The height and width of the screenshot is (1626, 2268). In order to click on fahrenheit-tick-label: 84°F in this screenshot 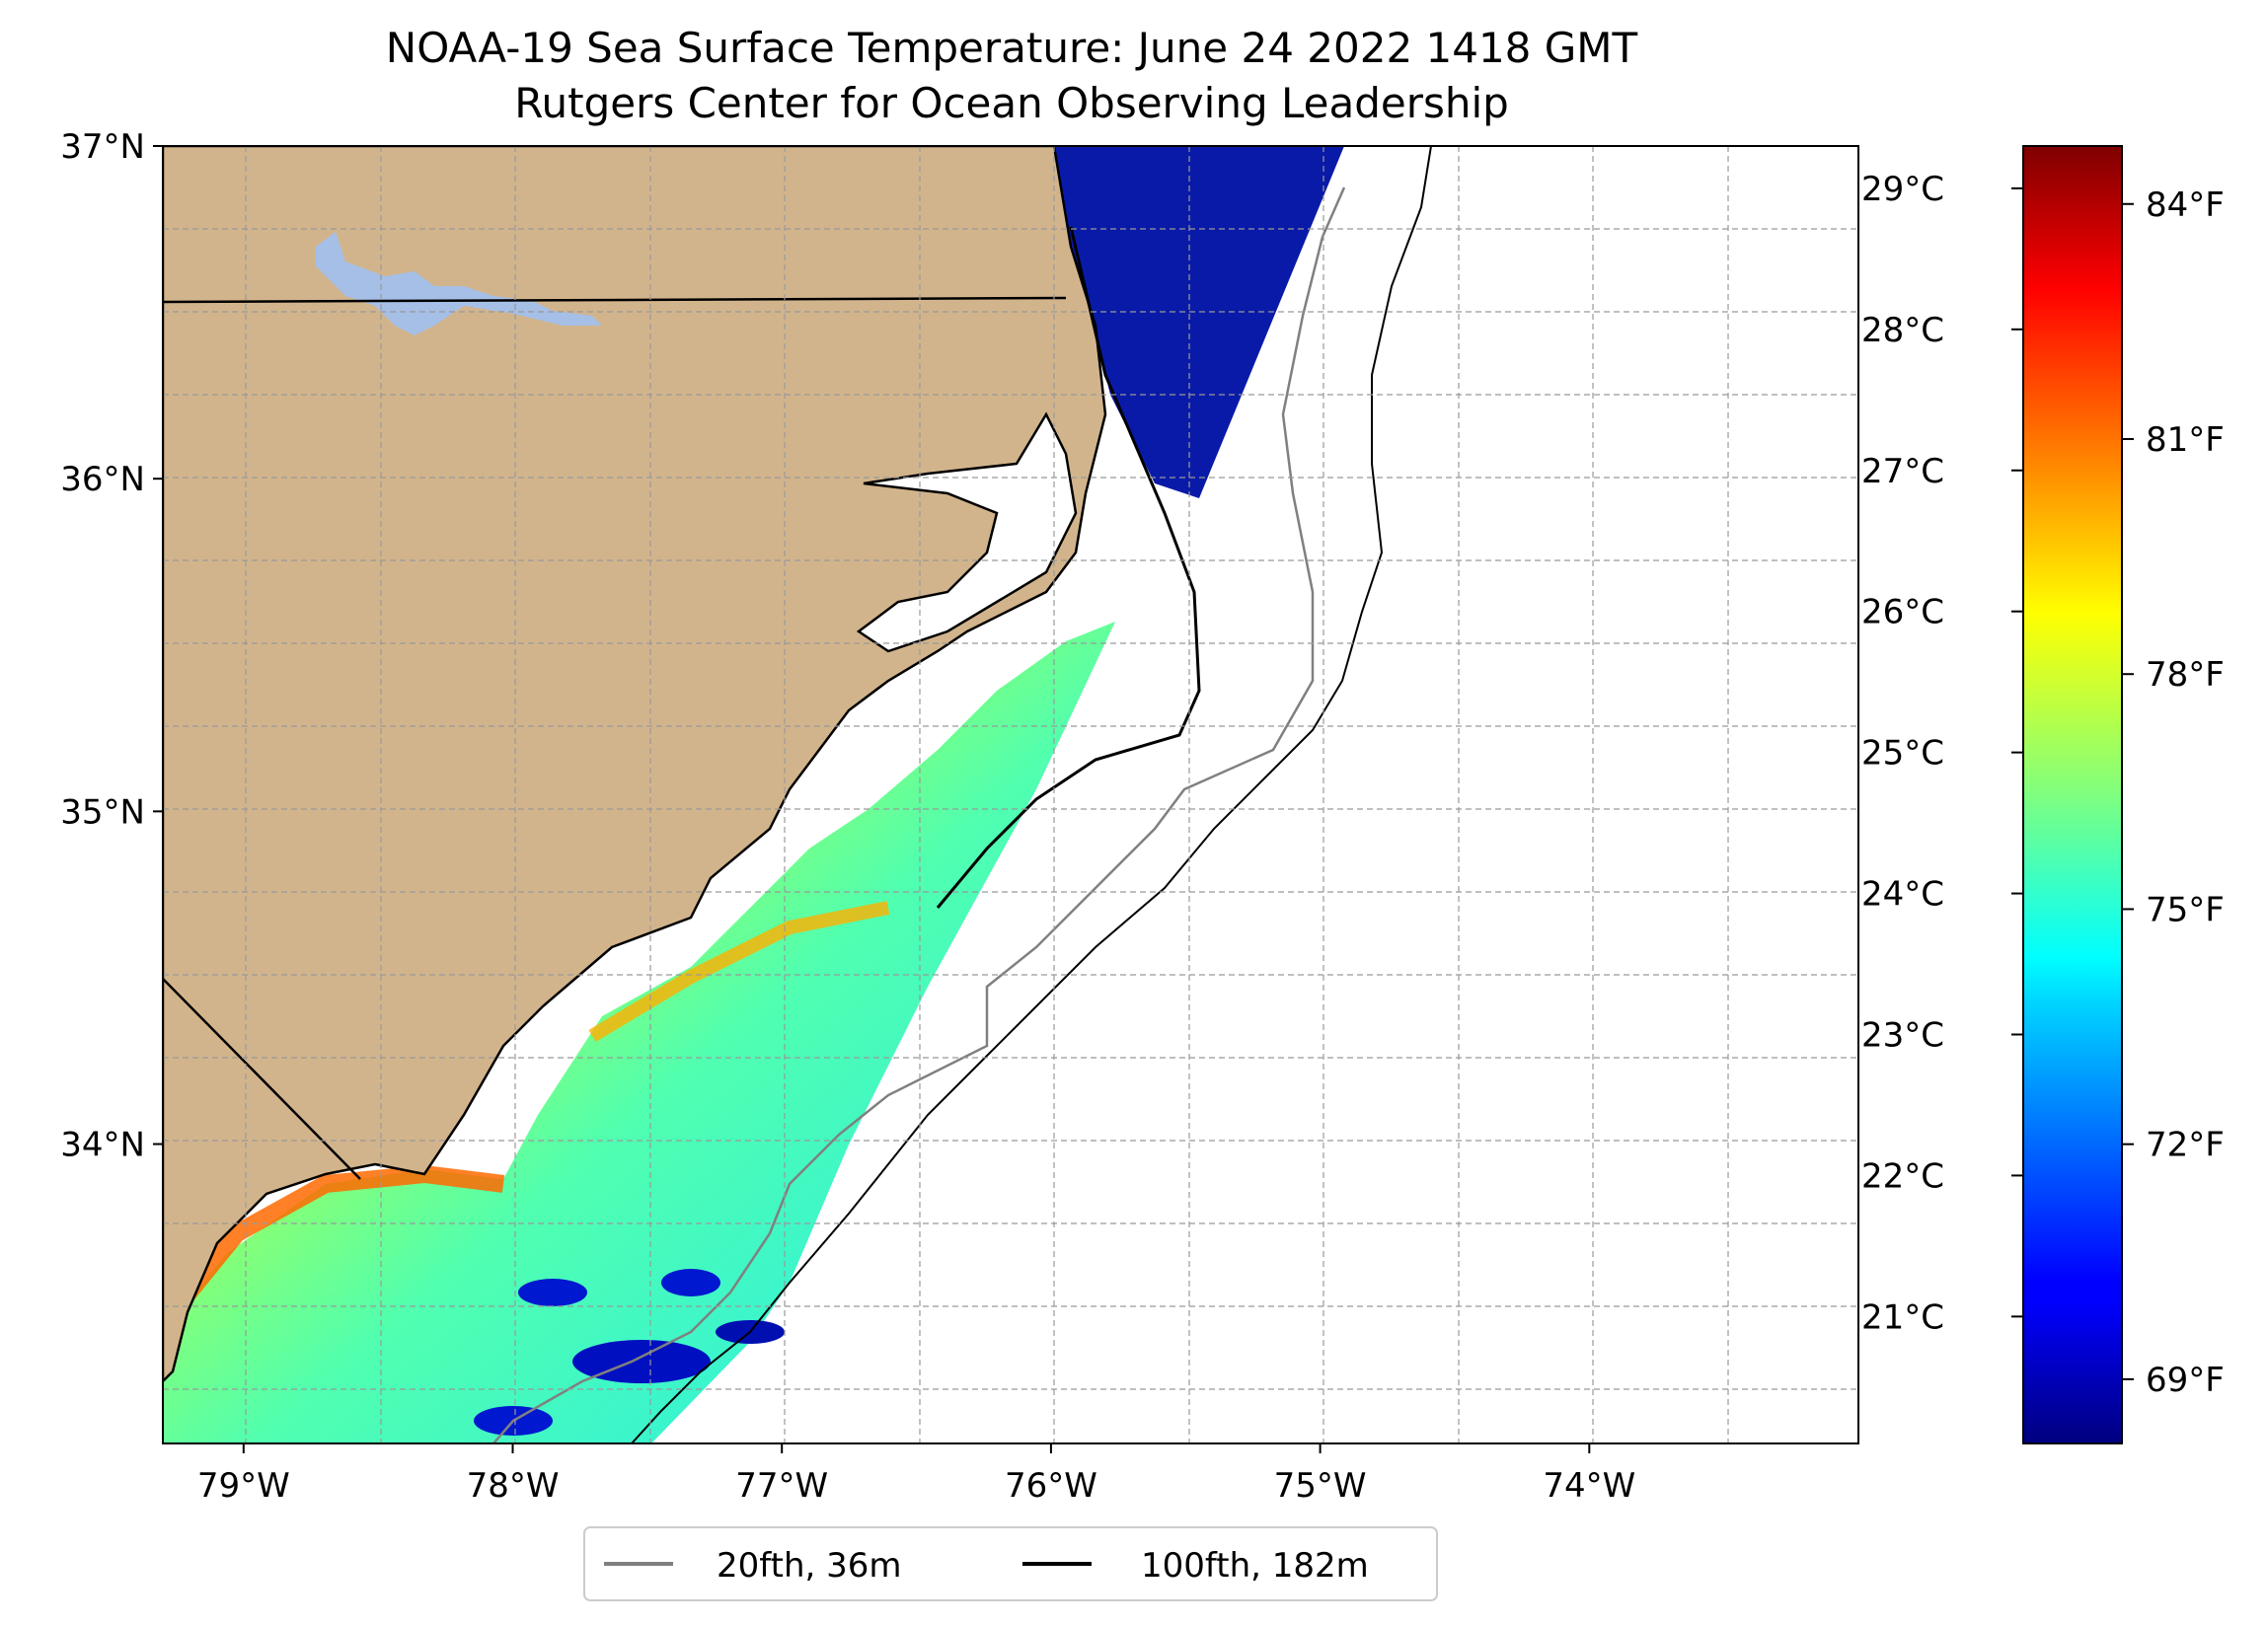, I will do `click(2185, 205)`.